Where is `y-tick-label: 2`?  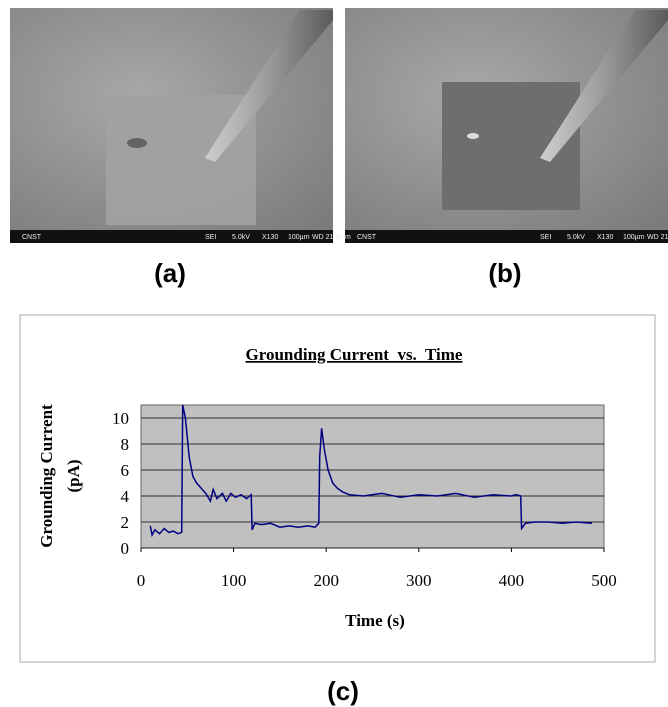
y-tick-label: 2 is located at coordinates (125, 522).